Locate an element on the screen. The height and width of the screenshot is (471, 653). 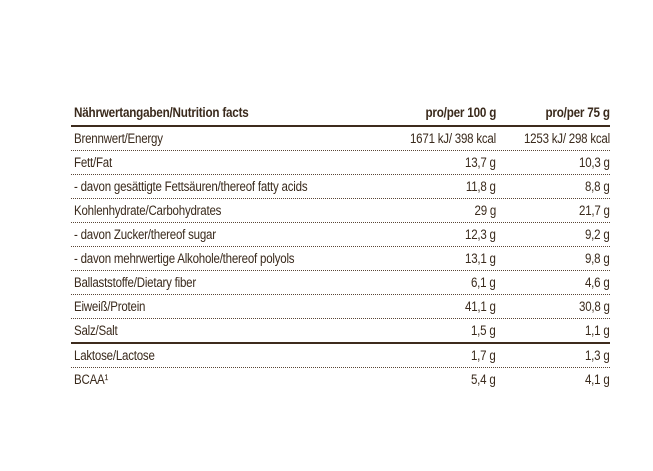
table-row-lactose: Laktose/Lactose 1,7 g 1,3 g is located at coordinates (340, 356).